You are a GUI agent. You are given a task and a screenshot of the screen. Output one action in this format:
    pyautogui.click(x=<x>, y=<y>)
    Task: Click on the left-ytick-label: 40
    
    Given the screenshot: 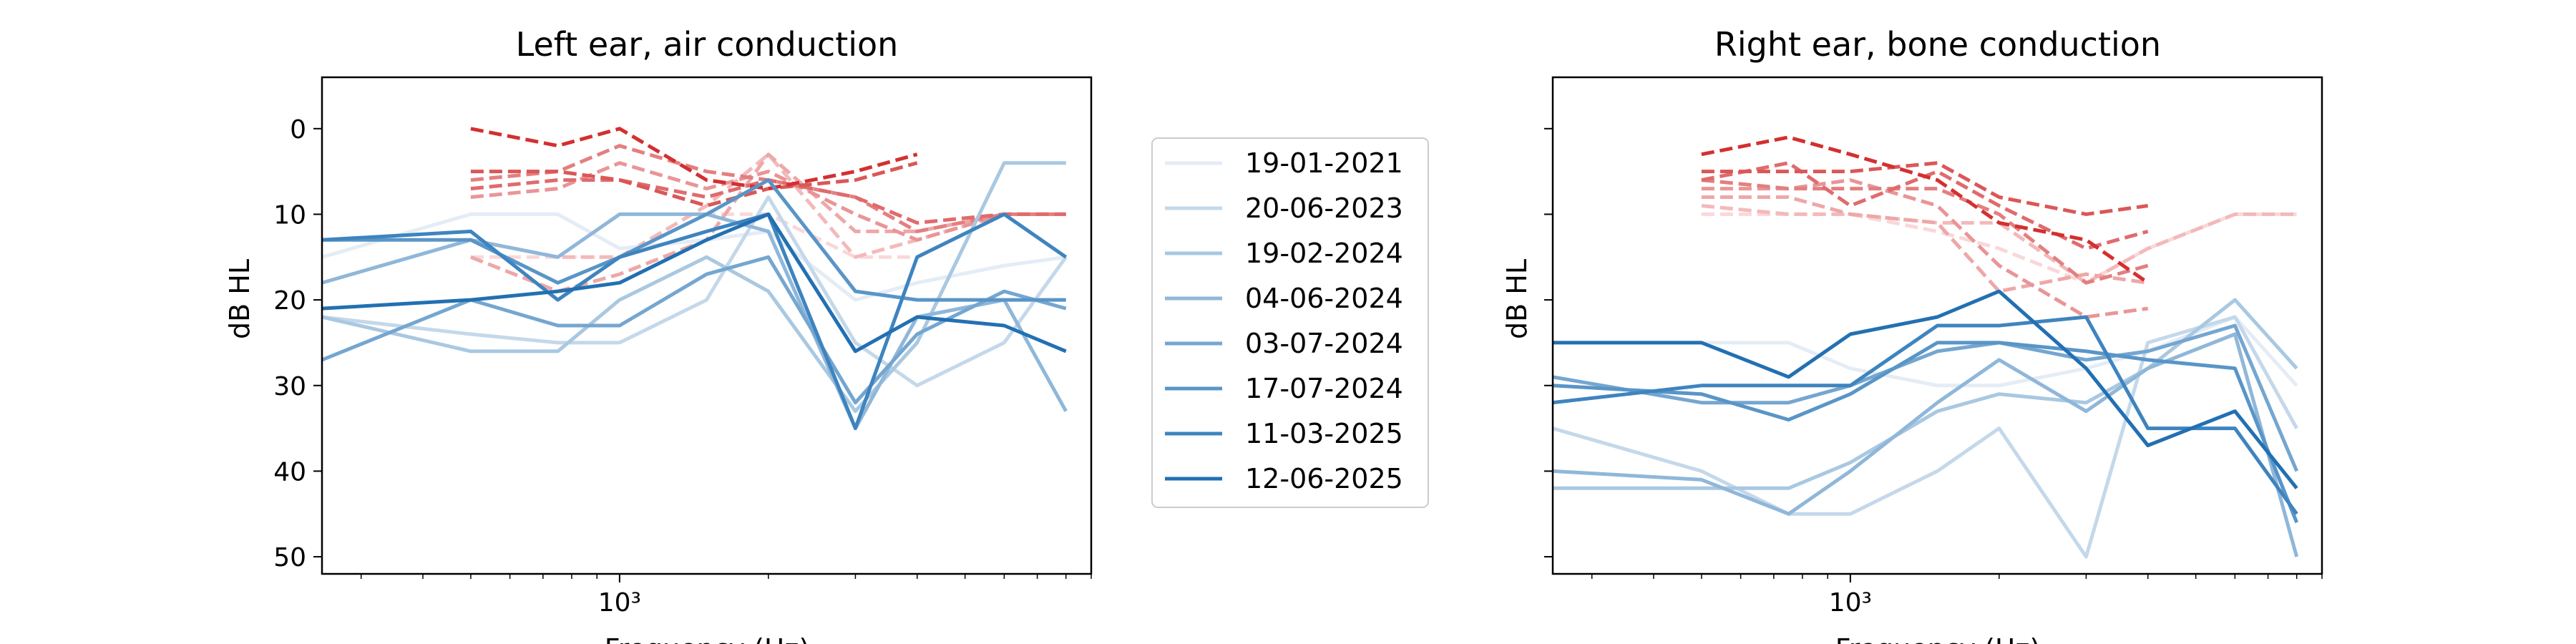 What is the action you would take?
    pyautogui.click(x=289, y=472)
    